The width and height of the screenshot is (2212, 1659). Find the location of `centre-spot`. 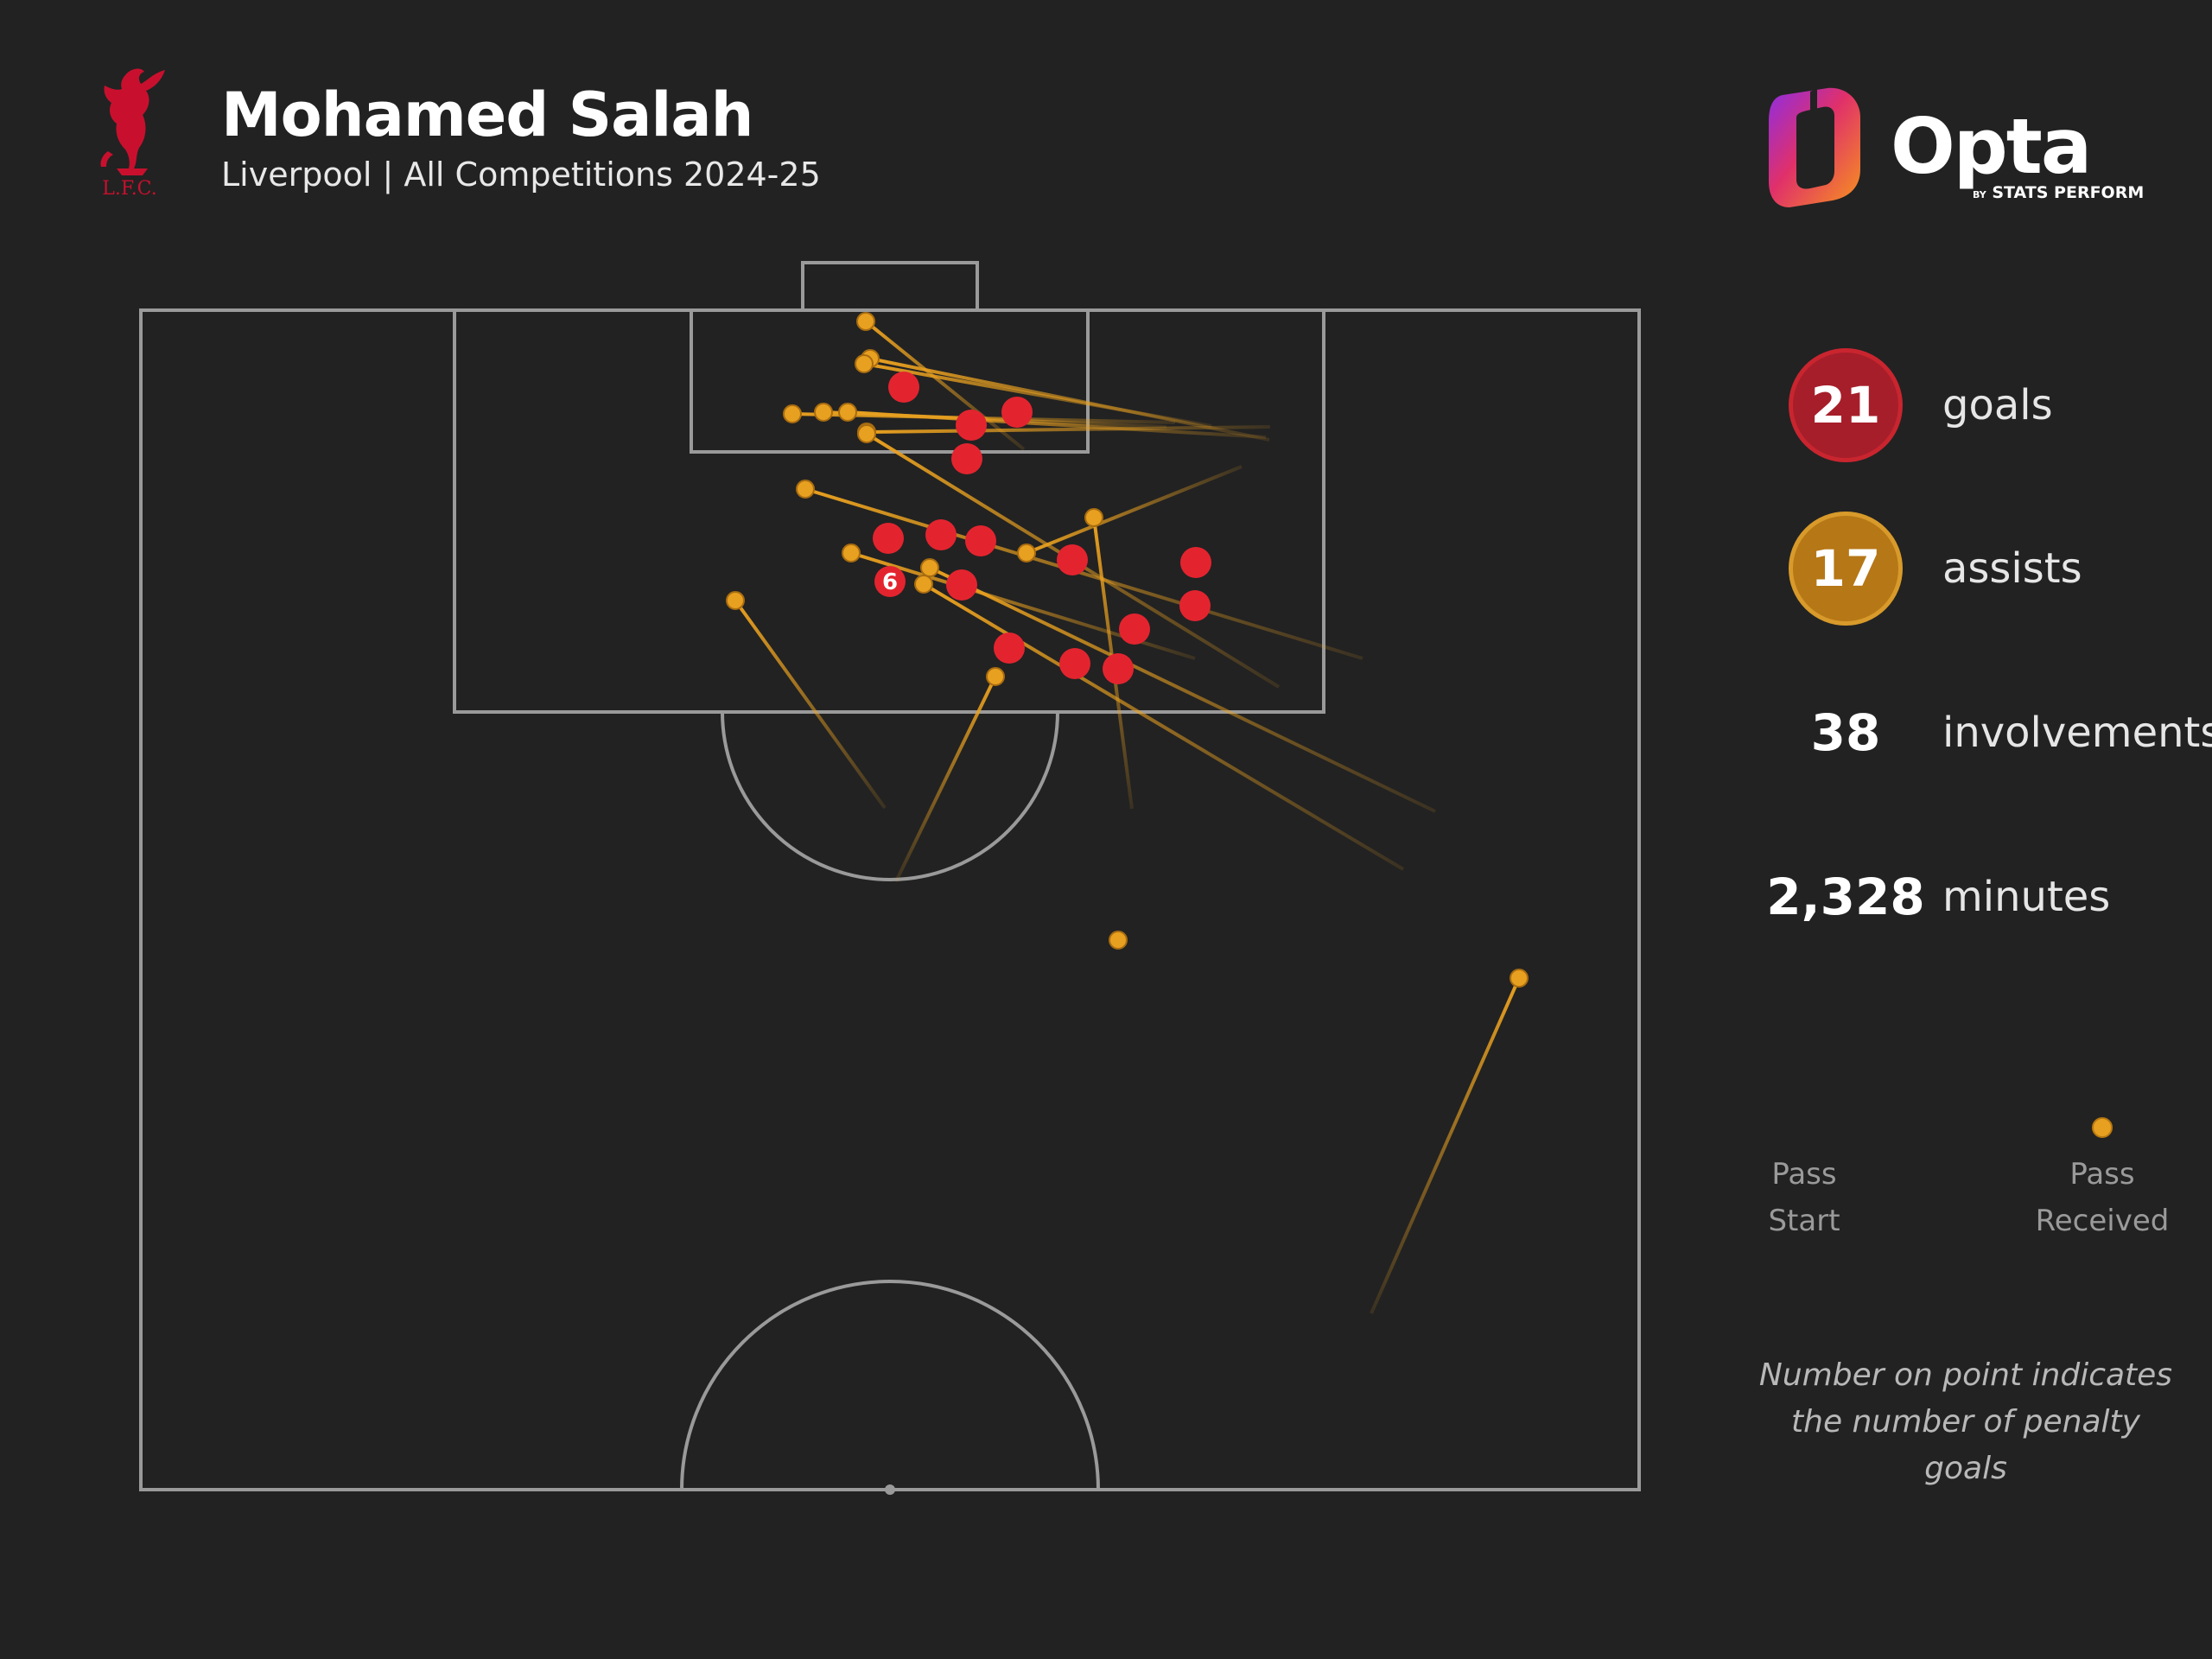

centre-spot is located at coordinates (890, 1489).